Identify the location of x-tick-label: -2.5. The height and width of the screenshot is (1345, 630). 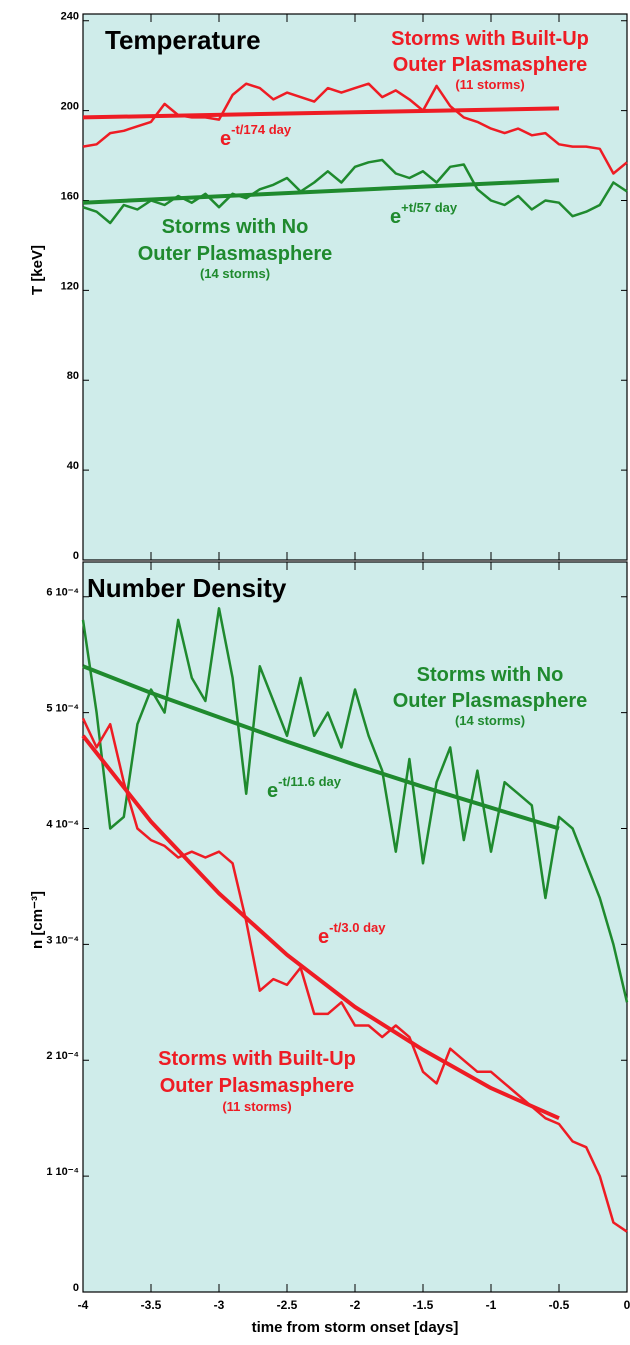
(287, 1305).